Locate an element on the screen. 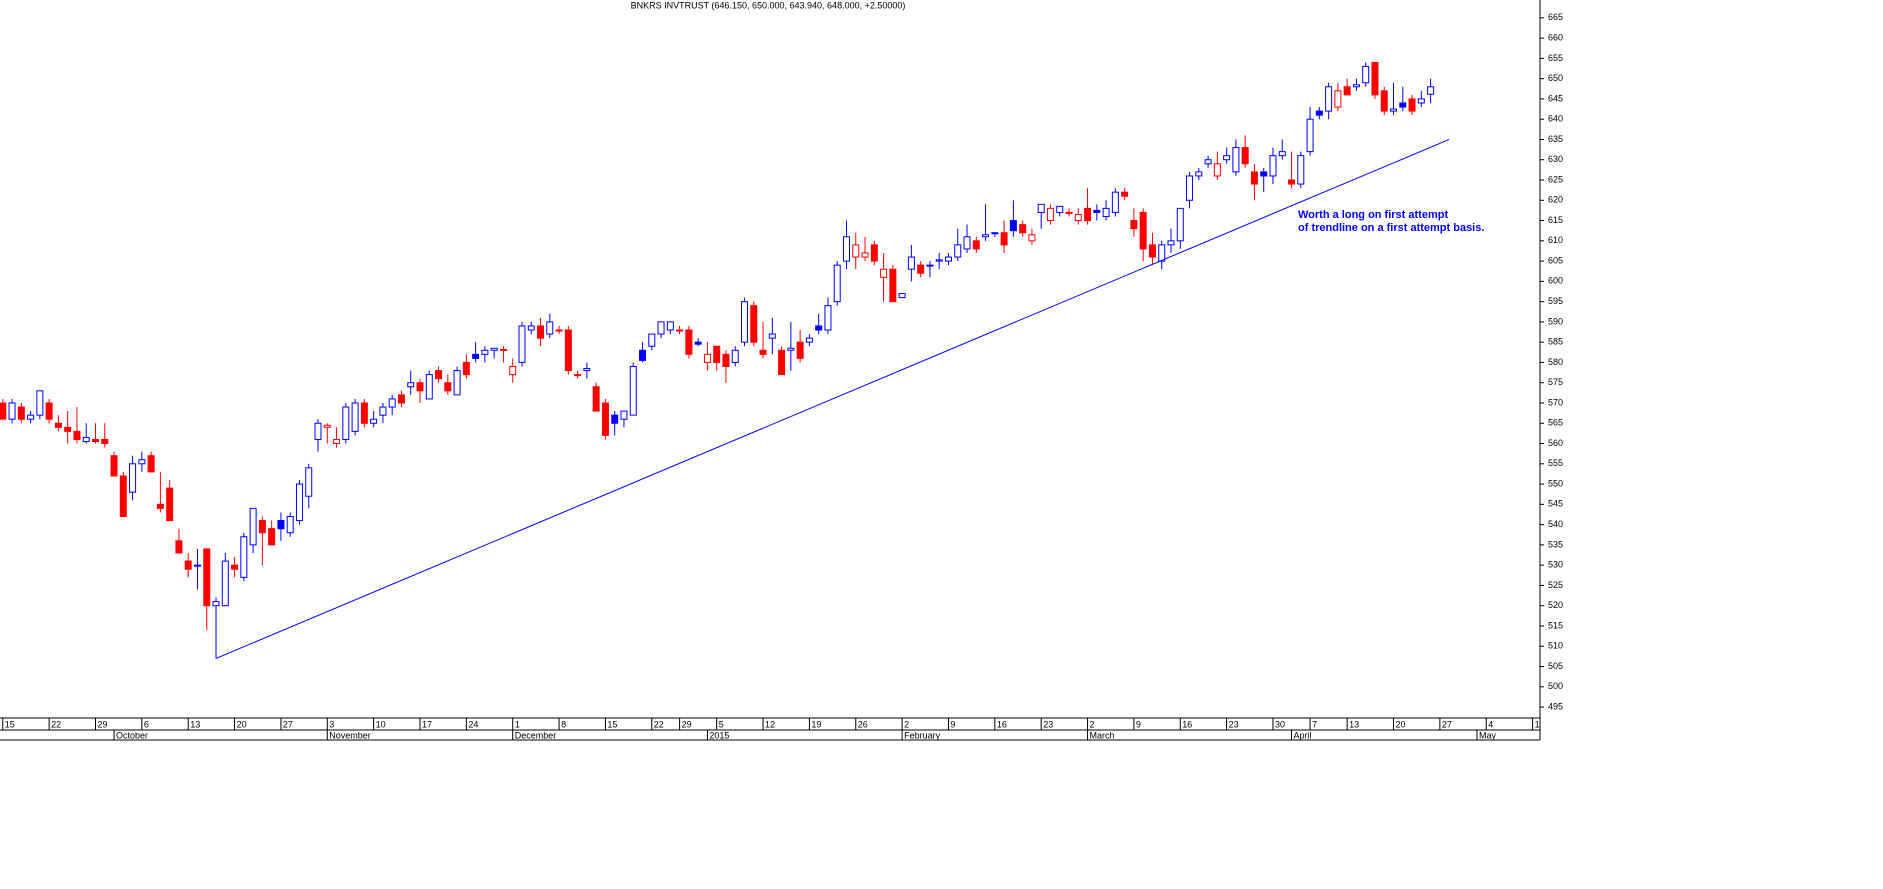 The width and height of the screenshot is (1883, 889). x-tick-label: 8 is located at coordinates (563, 724).